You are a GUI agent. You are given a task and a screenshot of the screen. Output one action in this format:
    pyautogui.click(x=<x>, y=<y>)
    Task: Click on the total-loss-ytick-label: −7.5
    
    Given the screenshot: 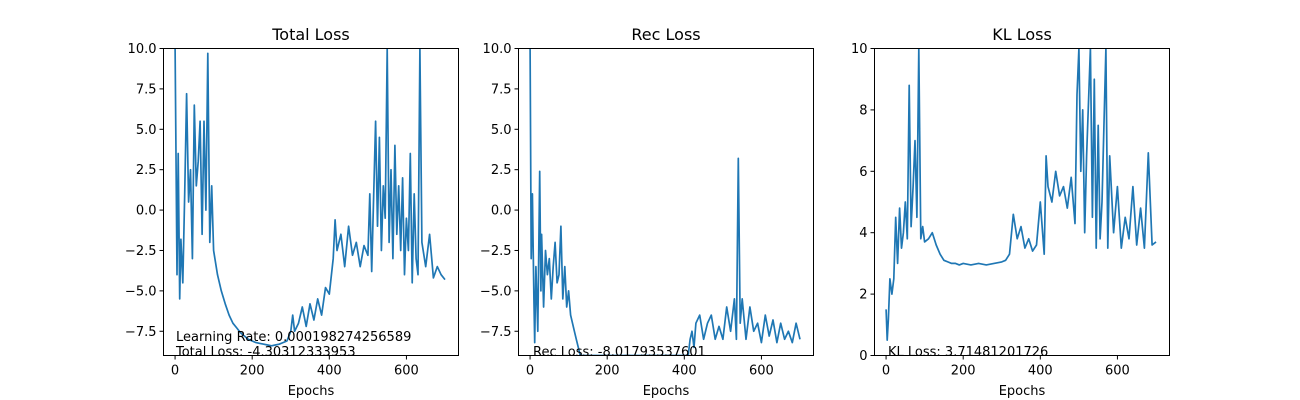 What is the action you would take?
    pyautogui.click(x=141, y=332)
    